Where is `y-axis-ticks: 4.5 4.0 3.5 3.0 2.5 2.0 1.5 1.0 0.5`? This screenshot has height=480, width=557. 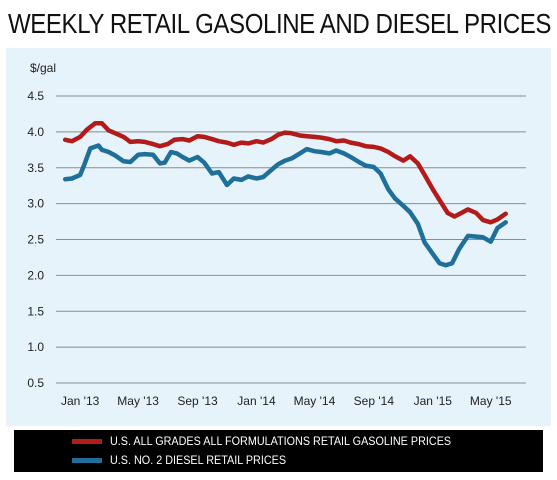 y-axis-ticks: 4.5 4.0 3.5 3.0 2.5 2.0 1.5 1.0 0.5 is located at coordinates (35, 239).